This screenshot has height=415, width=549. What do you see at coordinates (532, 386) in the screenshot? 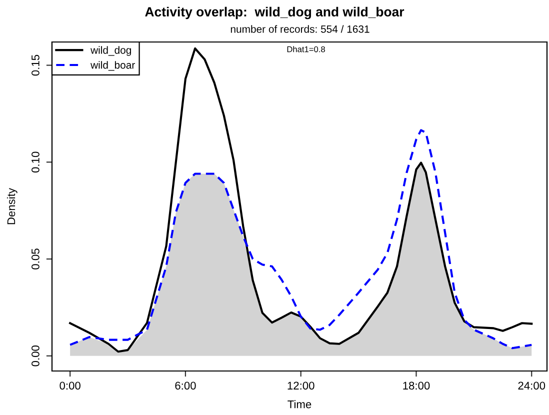
I see `x-tick-label: 24:00` at bounding box center [532, 386].